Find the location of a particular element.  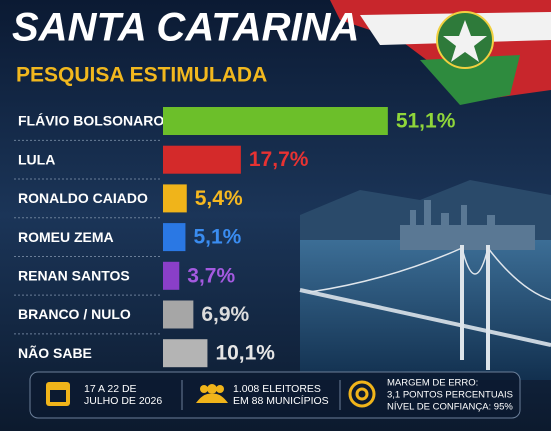

footer-note: JULHO DE 2026 is located at coordinates (123, 401).